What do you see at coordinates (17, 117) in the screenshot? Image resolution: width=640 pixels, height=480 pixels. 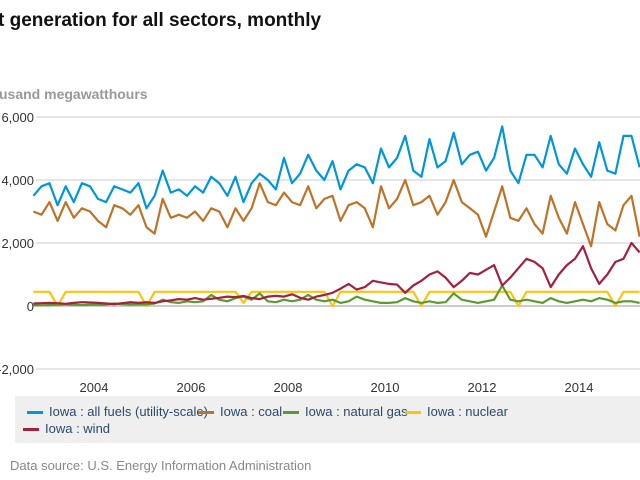 I see `y-tick-label: 6,000` at bounding box center [17, 117].